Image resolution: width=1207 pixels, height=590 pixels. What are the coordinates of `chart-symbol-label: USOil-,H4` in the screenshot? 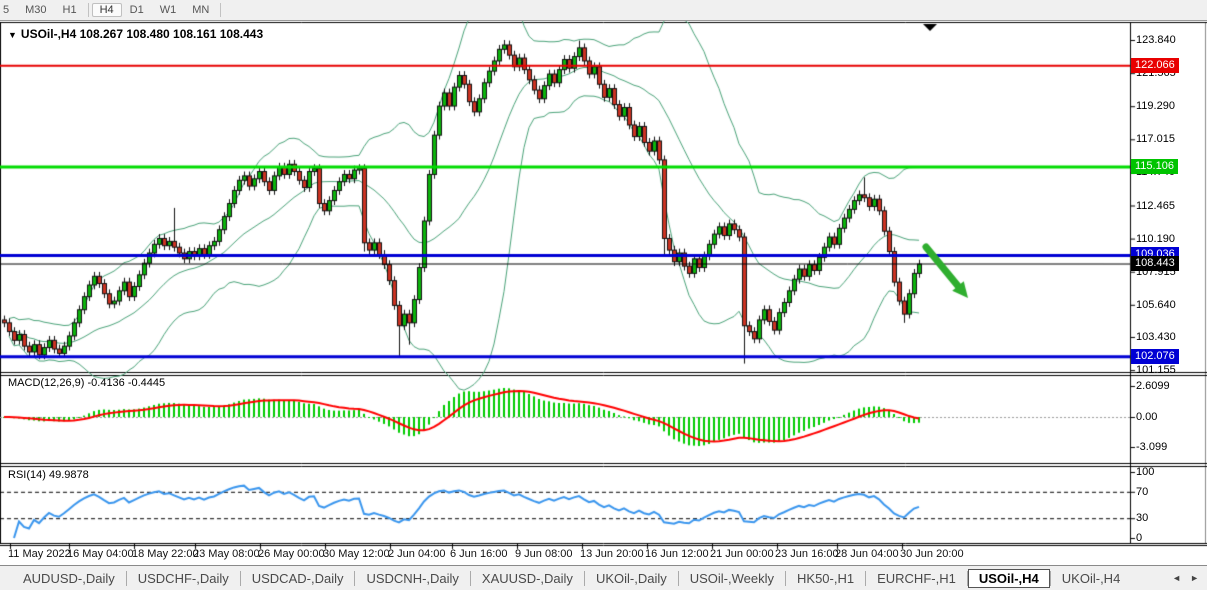 It's located at (48, 34).